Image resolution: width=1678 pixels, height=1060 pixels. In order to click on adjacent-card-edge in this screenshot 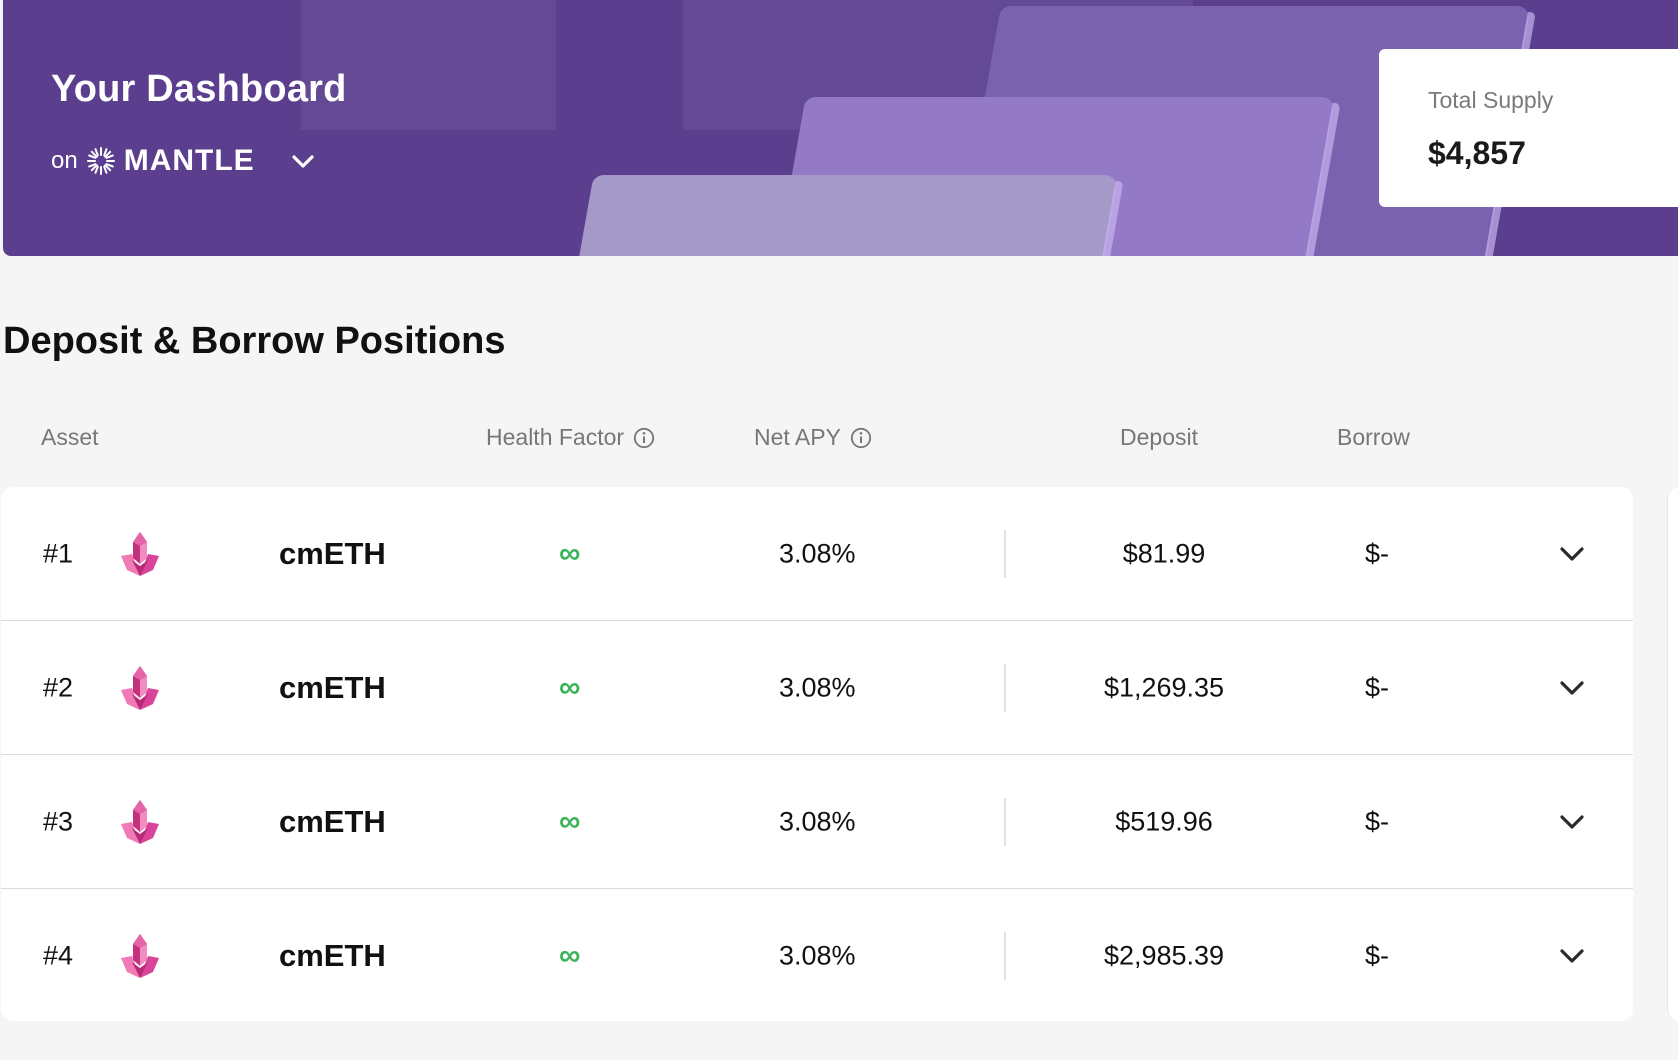, I will do `click(1672, 754)`.